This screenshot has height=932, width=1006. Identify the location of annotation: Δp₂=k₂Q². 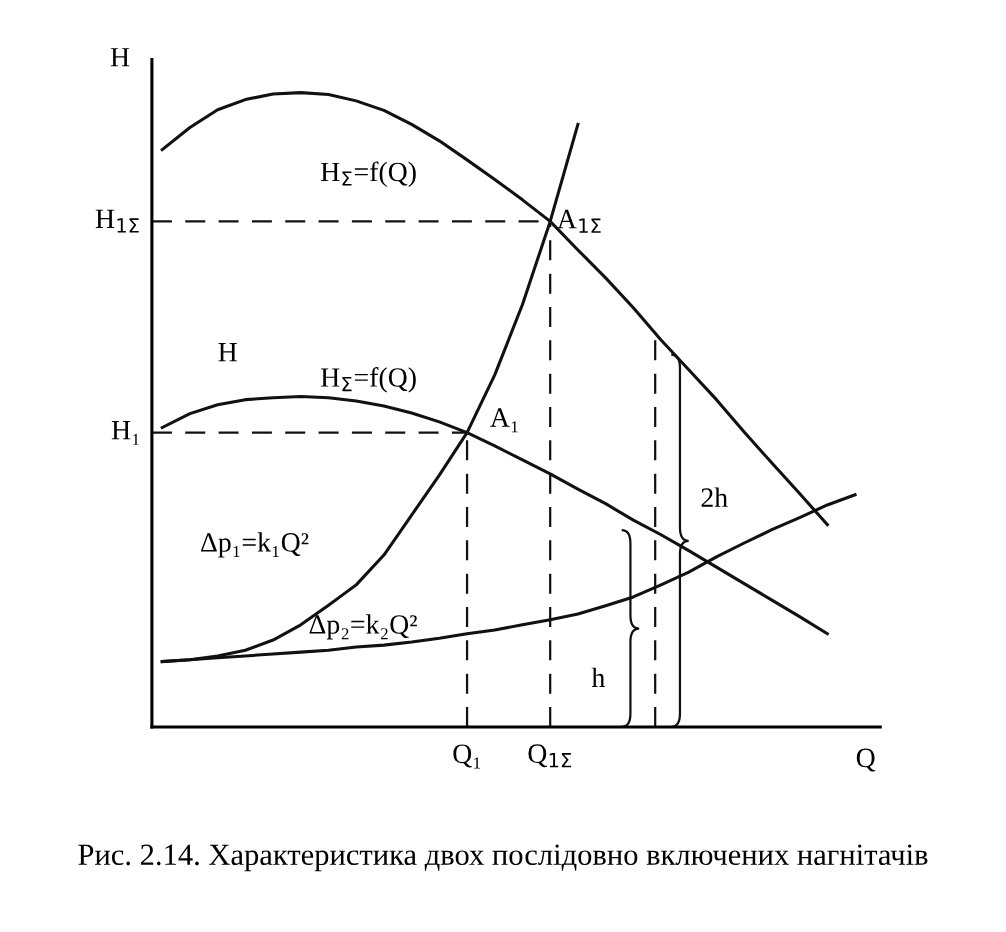
(363, 627).